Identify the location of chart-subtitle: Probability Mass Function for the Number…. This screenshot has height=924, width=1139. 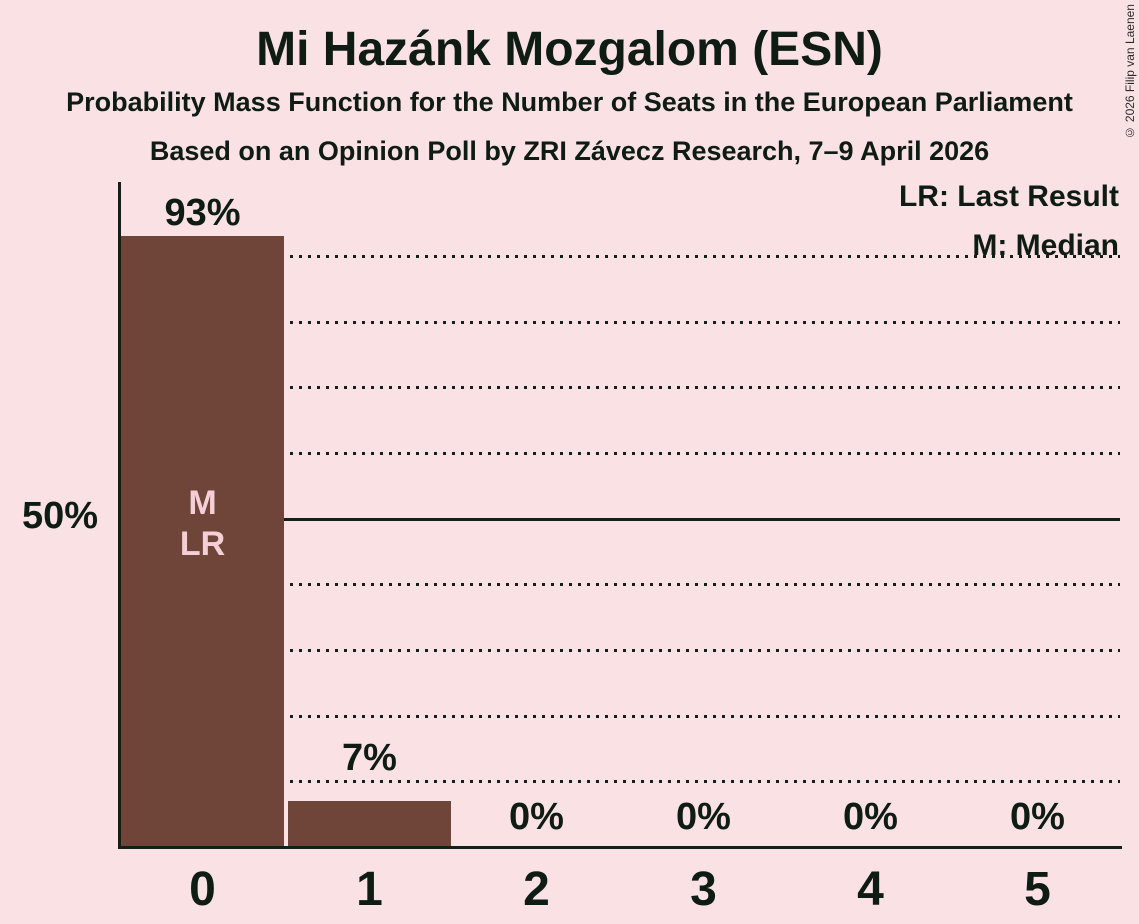
(569, 102).